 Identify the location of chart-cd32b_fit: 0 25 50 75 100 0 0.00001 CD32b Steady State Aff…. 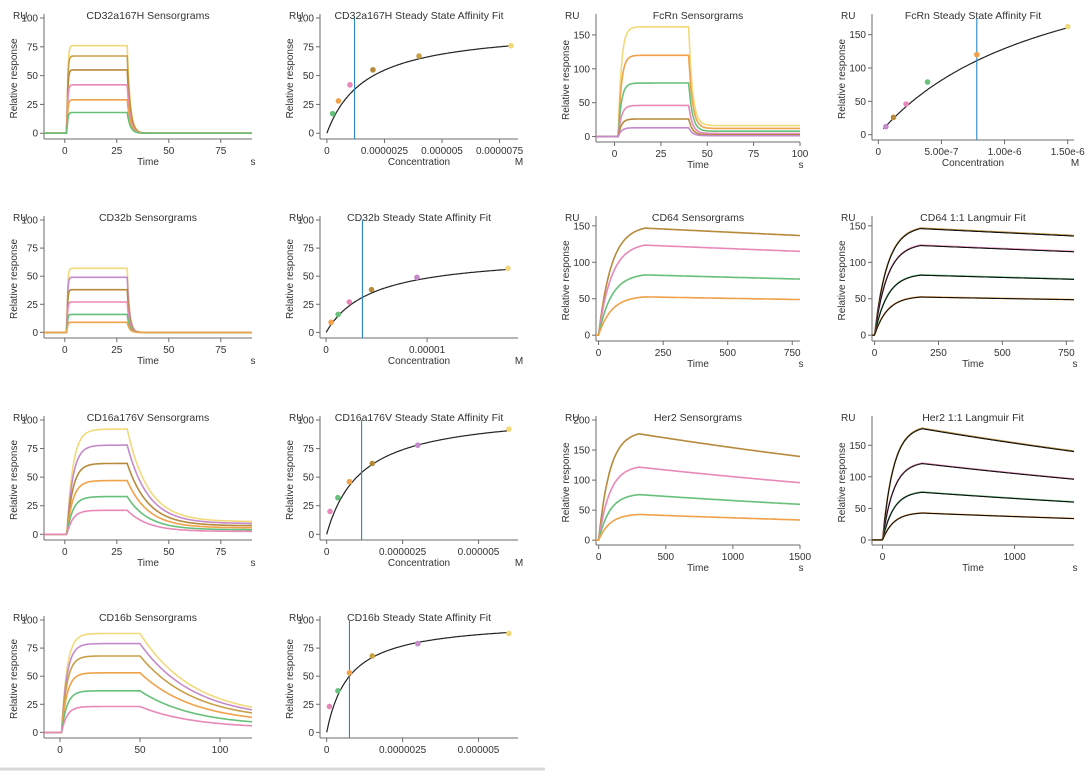
(404, 289).